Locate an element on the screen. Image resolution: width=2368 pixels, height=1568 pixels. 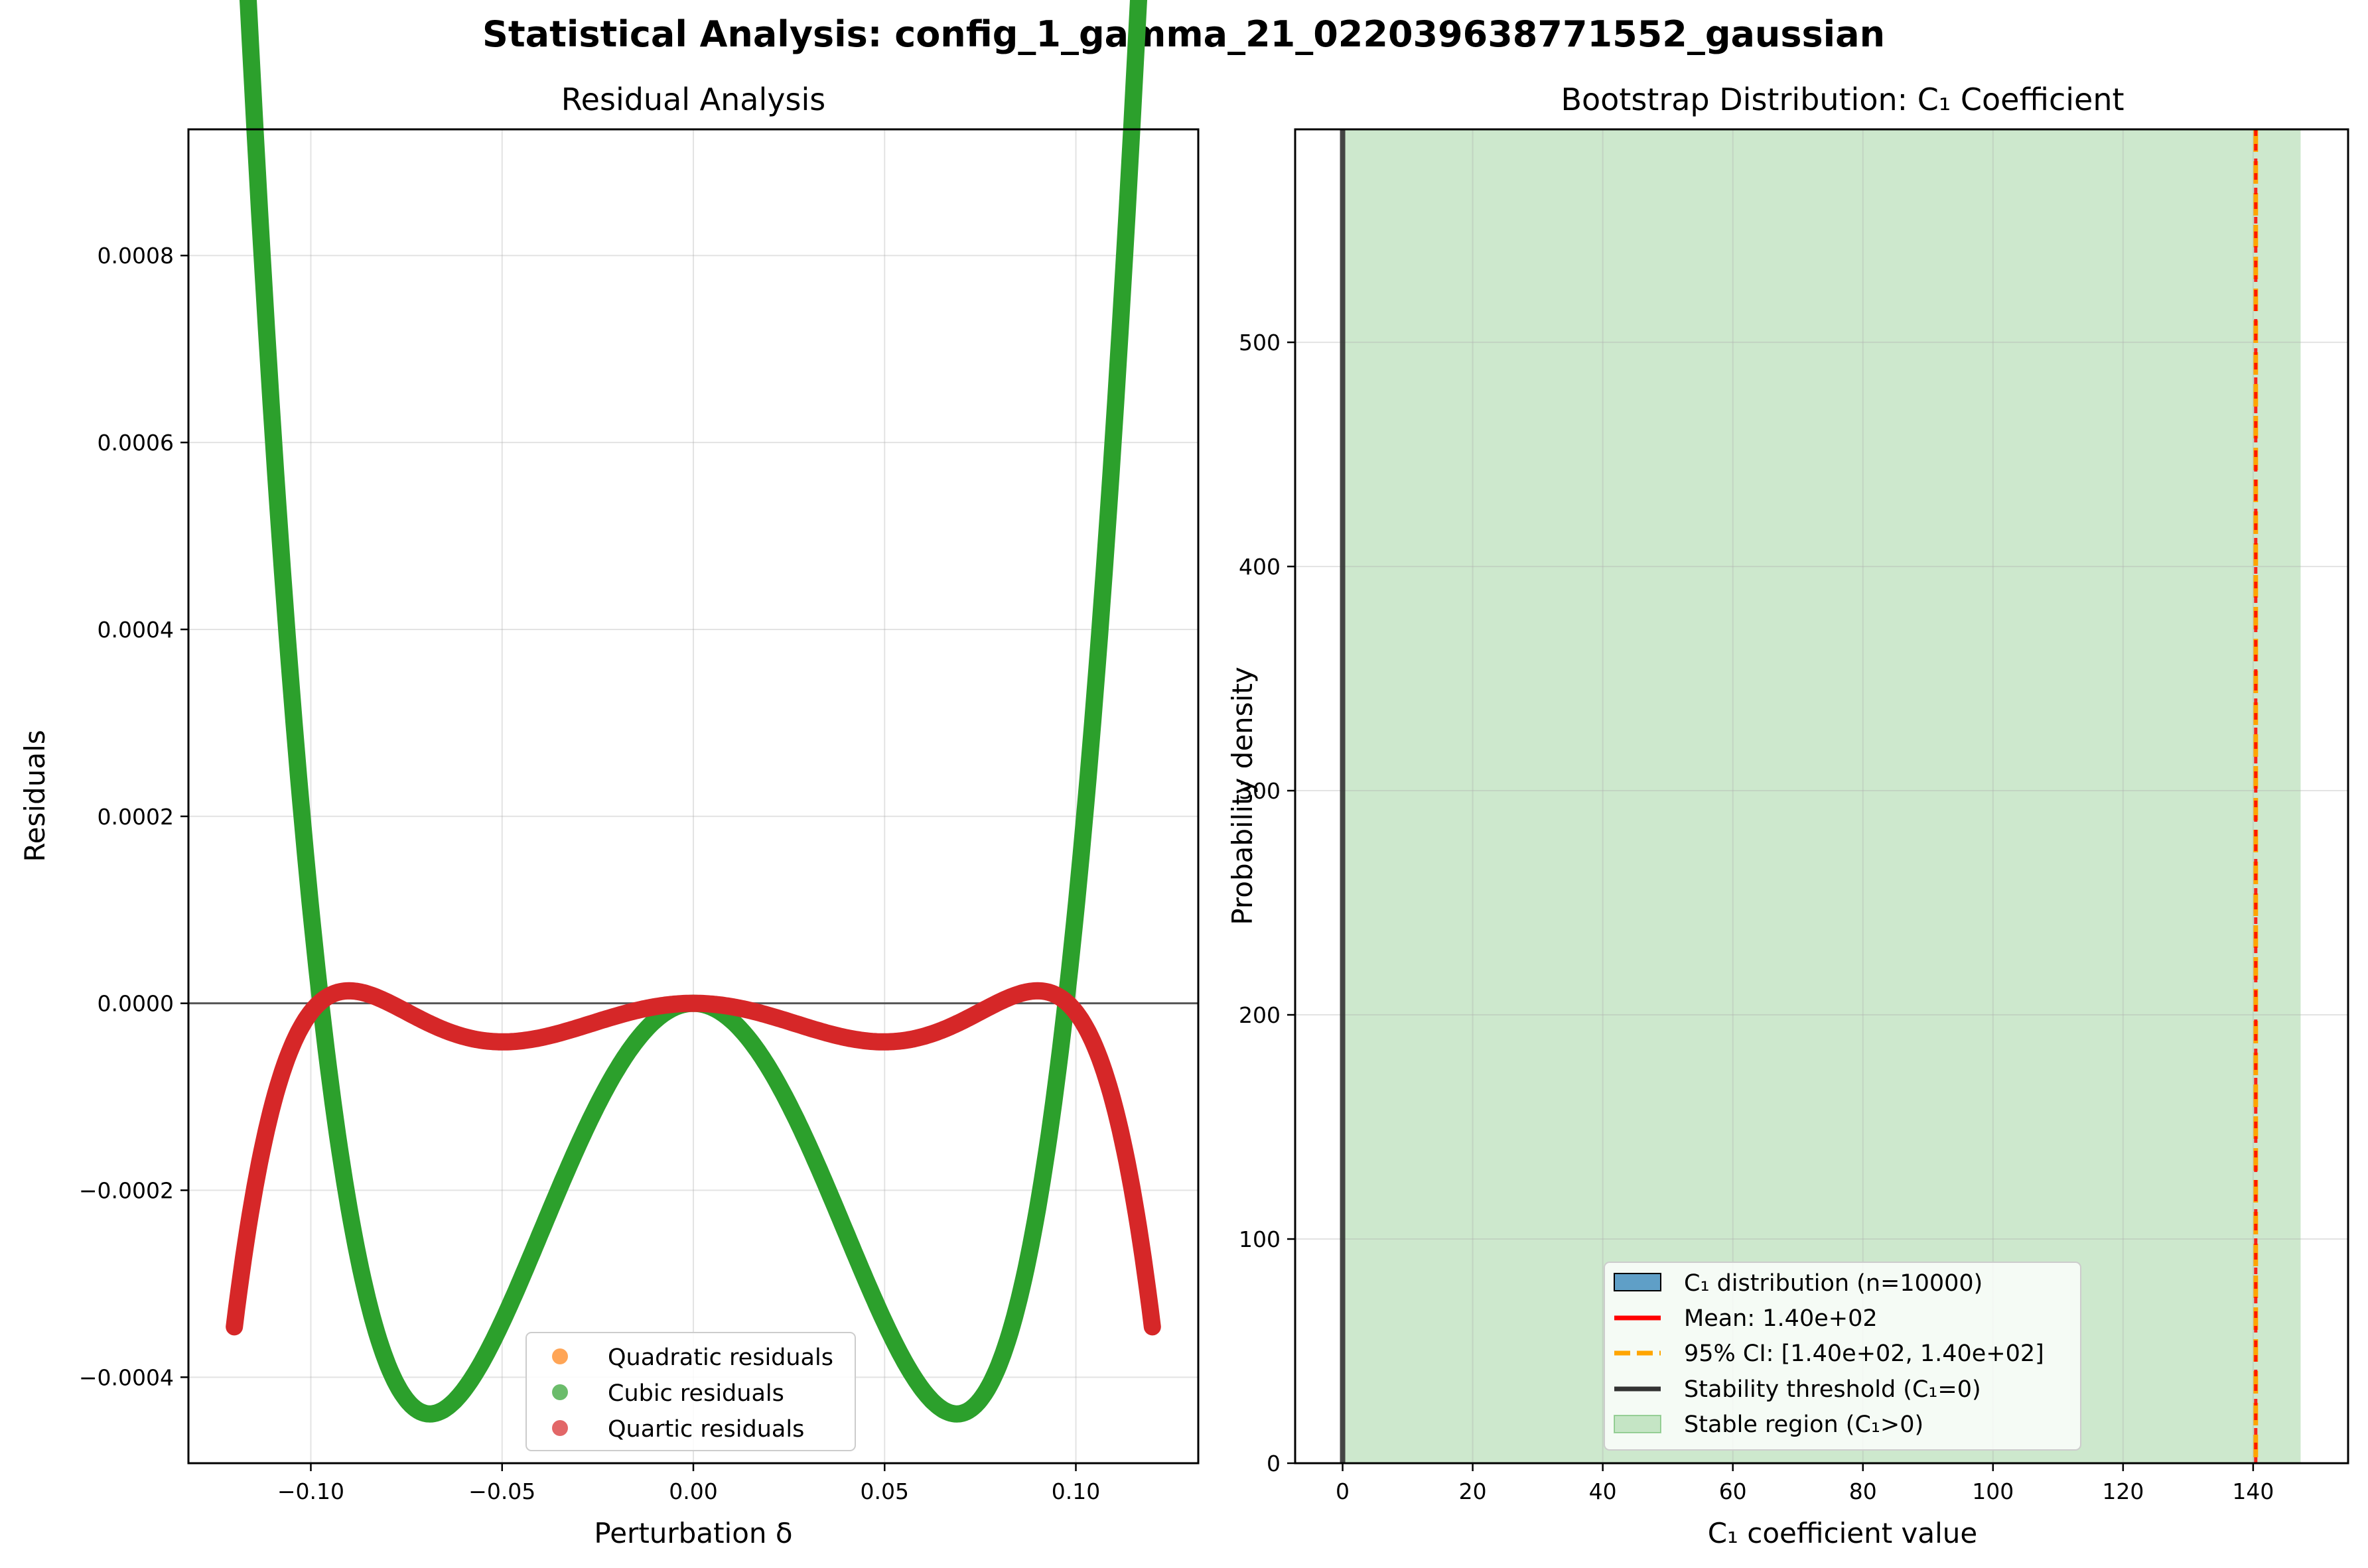
residual-ylabel: Residuals is located at coordinates (35, 796).